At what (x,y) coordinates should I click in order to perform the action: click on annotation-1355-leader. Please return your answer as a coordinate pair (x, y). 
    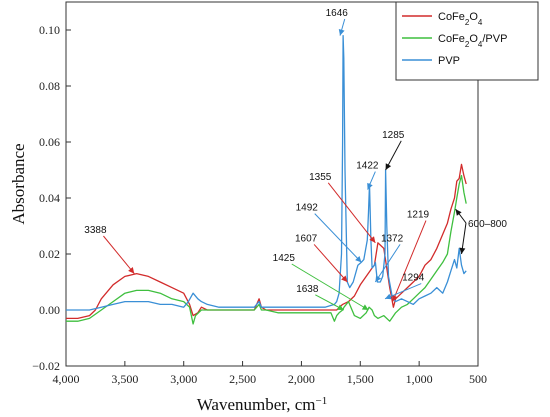
    Looking at the image, I should click on (351, 213).